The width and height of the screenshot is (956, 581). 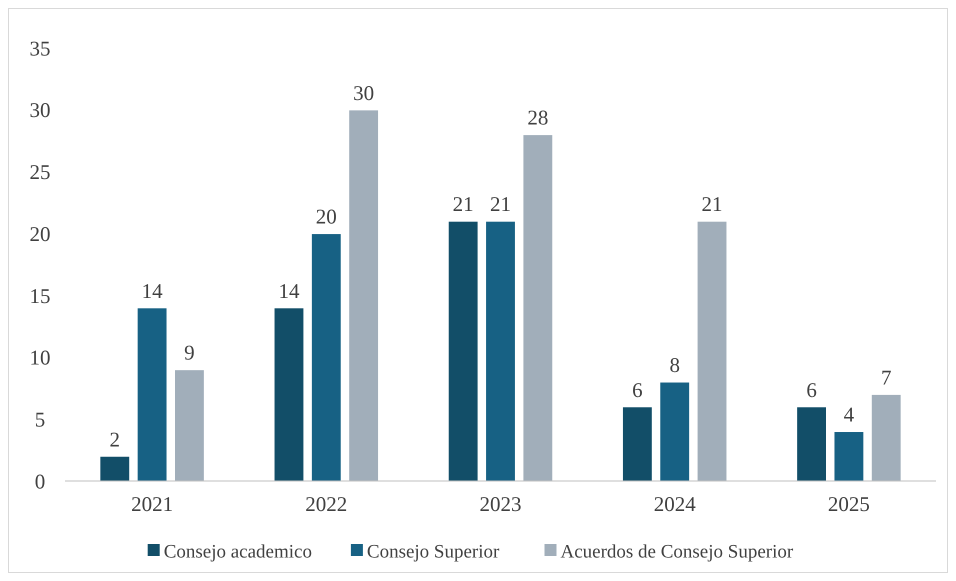 What do you see at coordinates (675, 504) in the screenshot?
I see `x-tick-label: 2024` at bounding box center [675, 504].